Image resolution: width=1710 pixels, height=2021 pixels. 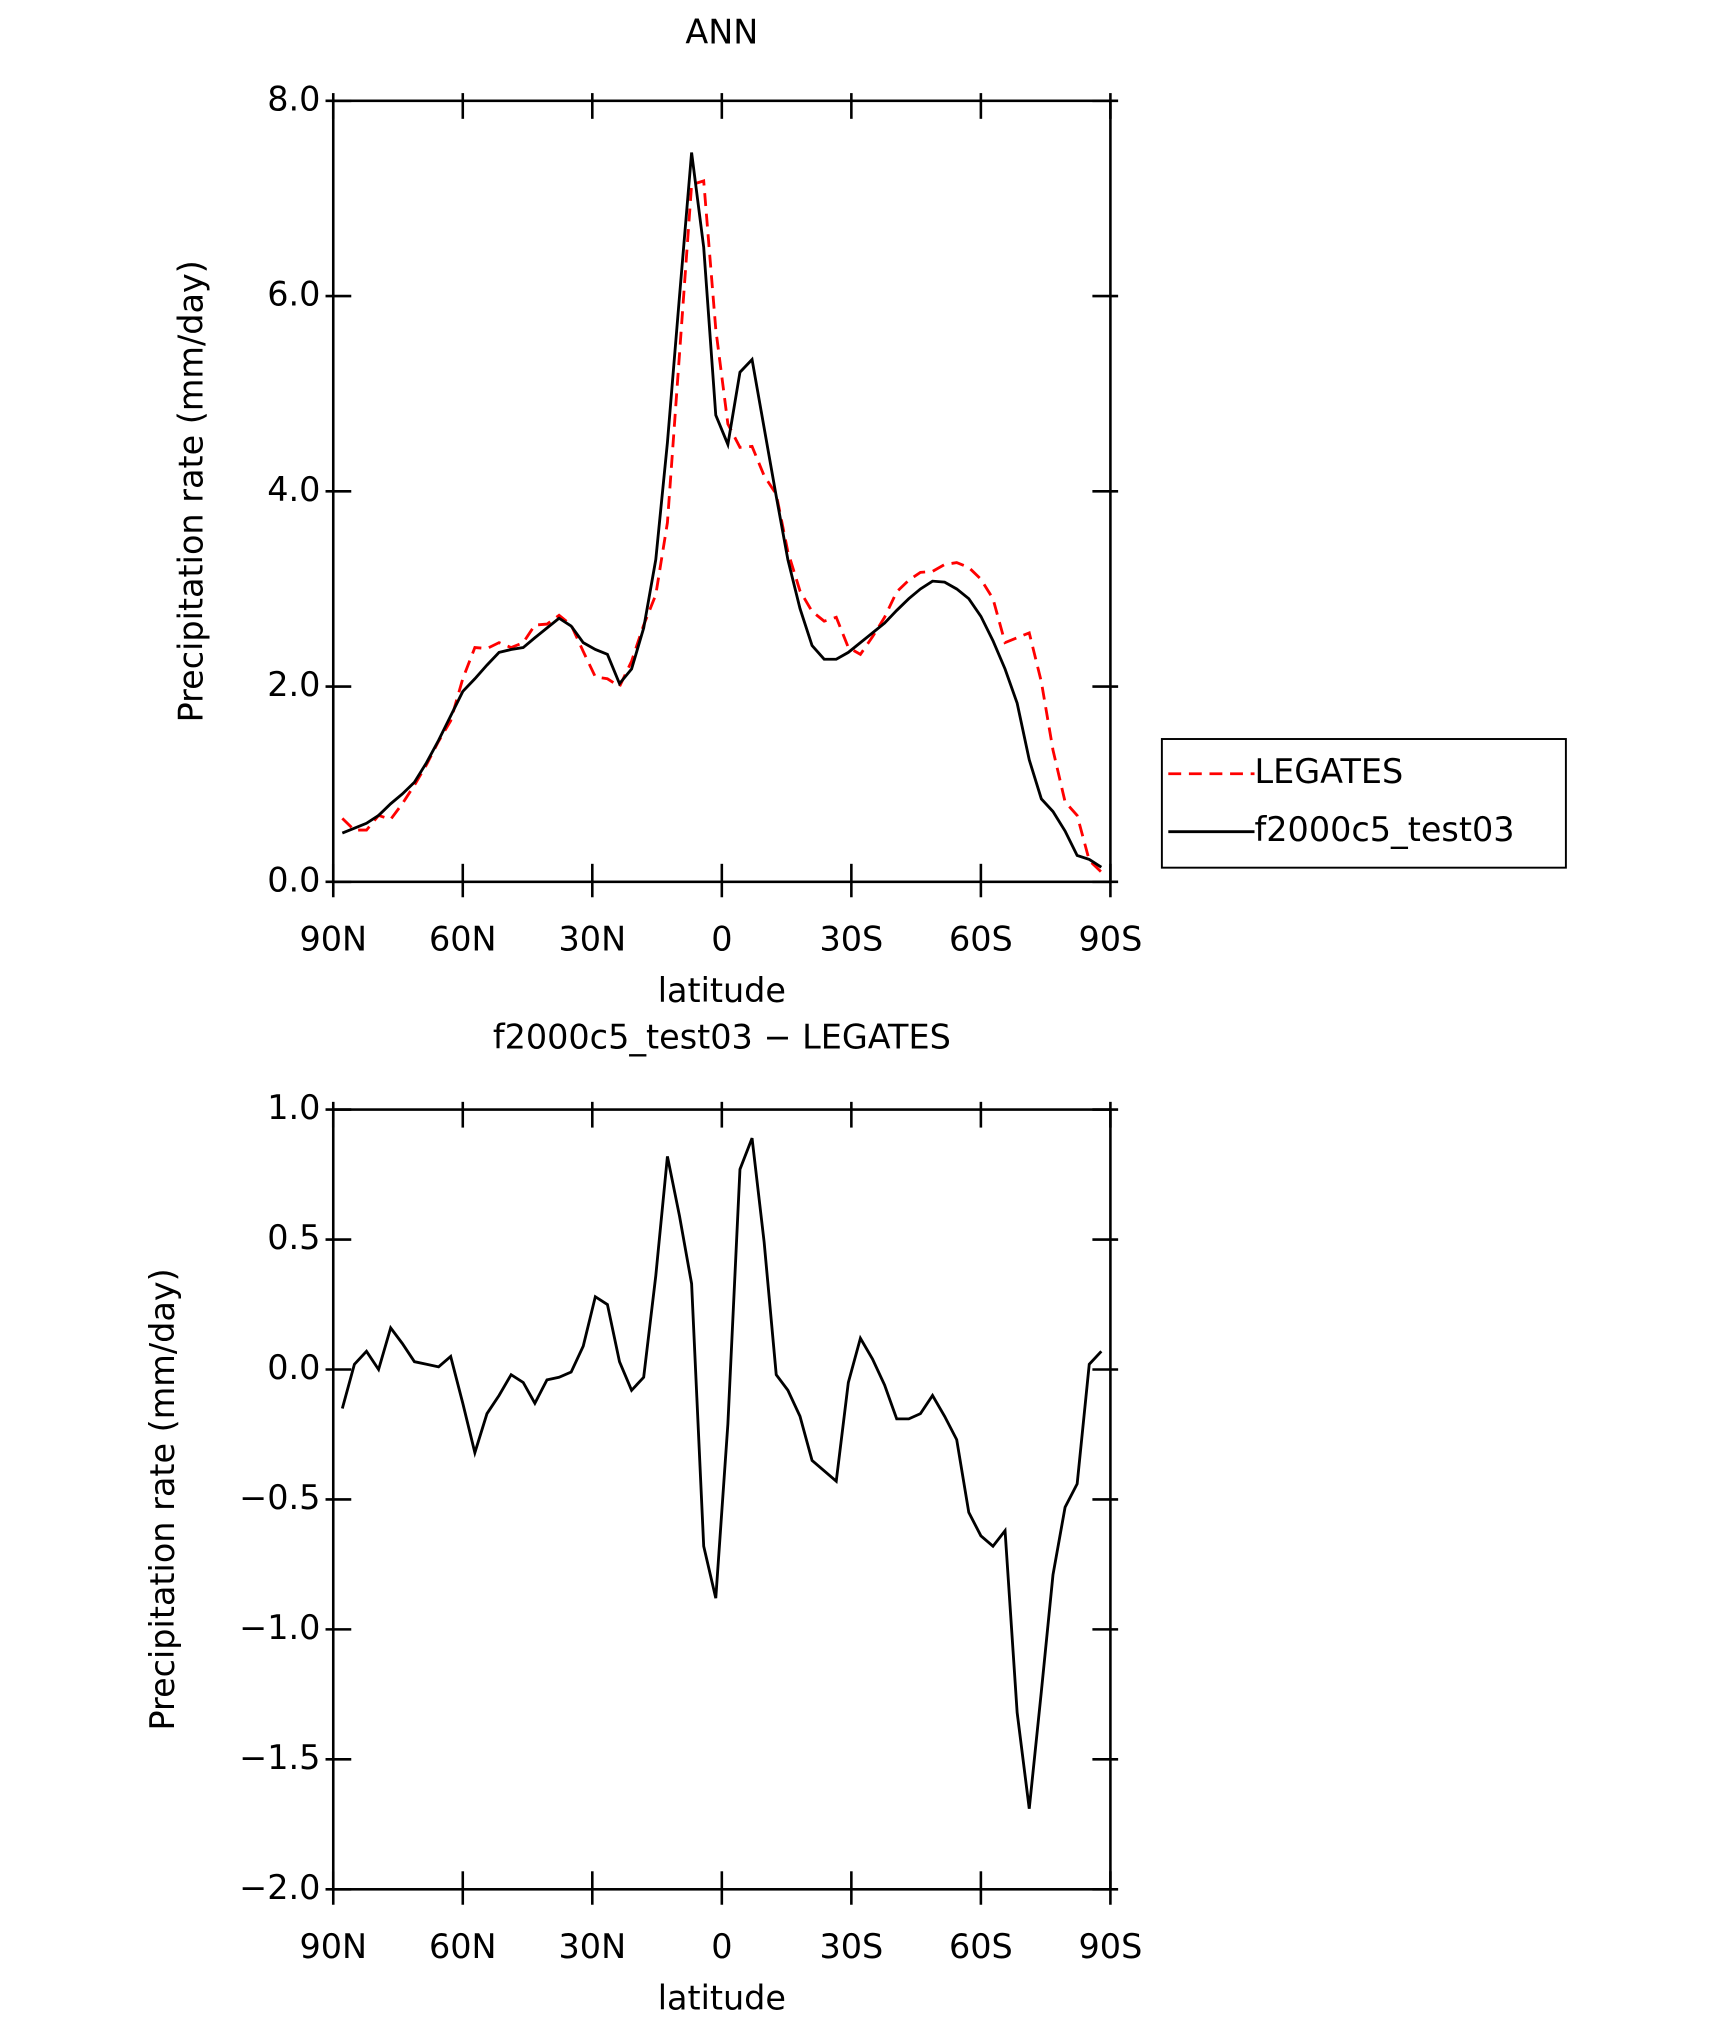 What do you see at coordinates (721, 31) in the screenshot?
I see `chart-title: ANN` at bounding box center [721, 31].